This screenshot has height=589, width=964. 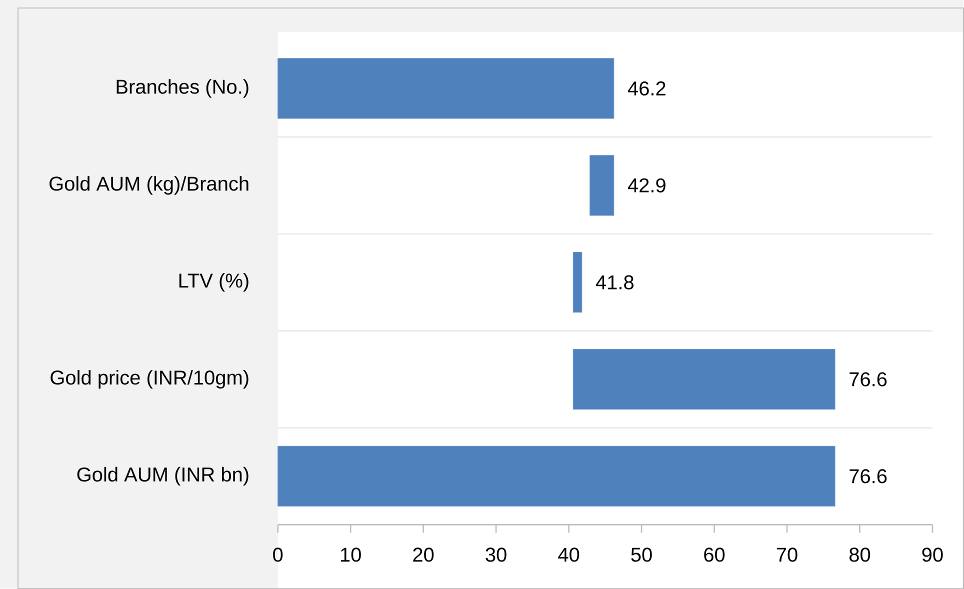 I want to click on x-tick-label: 80, so click(x=859, y=555).